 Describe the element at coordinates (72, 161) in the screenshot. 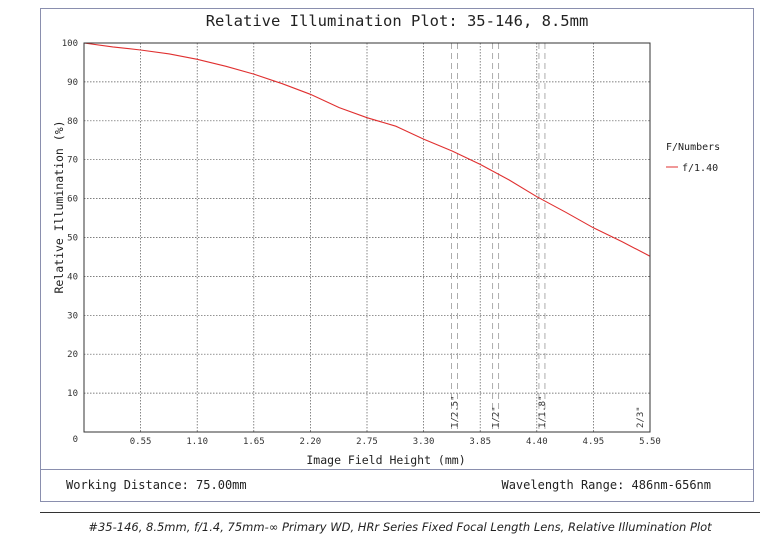

I see `y-tick-label: 70` at that location.